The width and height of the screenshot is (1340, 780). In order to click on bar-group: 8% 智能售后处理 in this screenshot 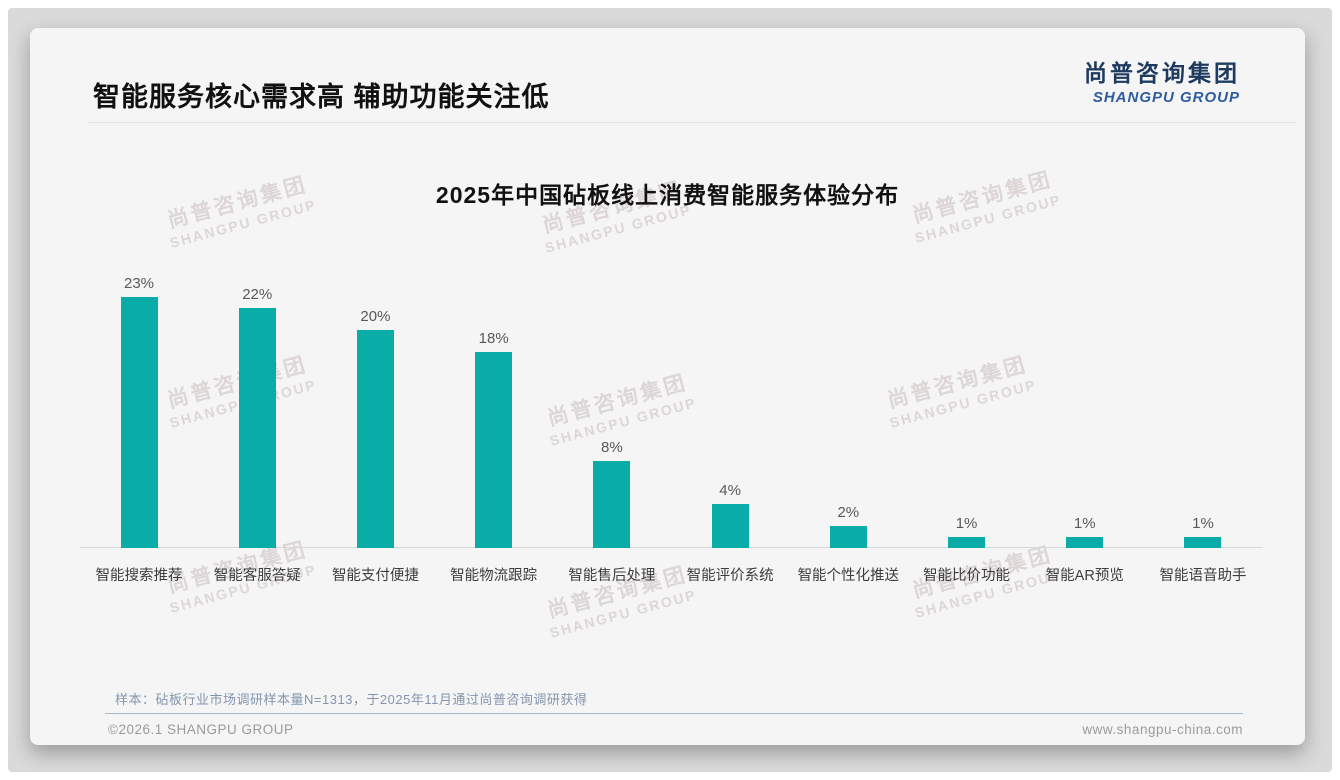, I will do `click(612, 511)`.